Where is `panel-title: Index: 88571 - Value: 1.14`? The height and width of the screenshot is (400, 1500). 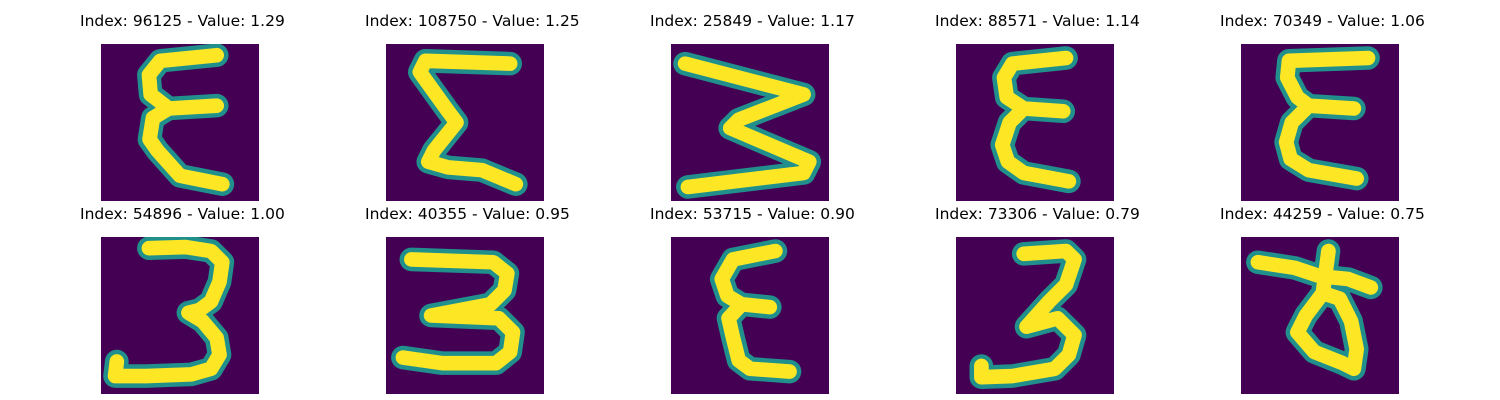 panel-title: Index: 88571 - Value: 1.14 is located at coordinates (1037, 21).